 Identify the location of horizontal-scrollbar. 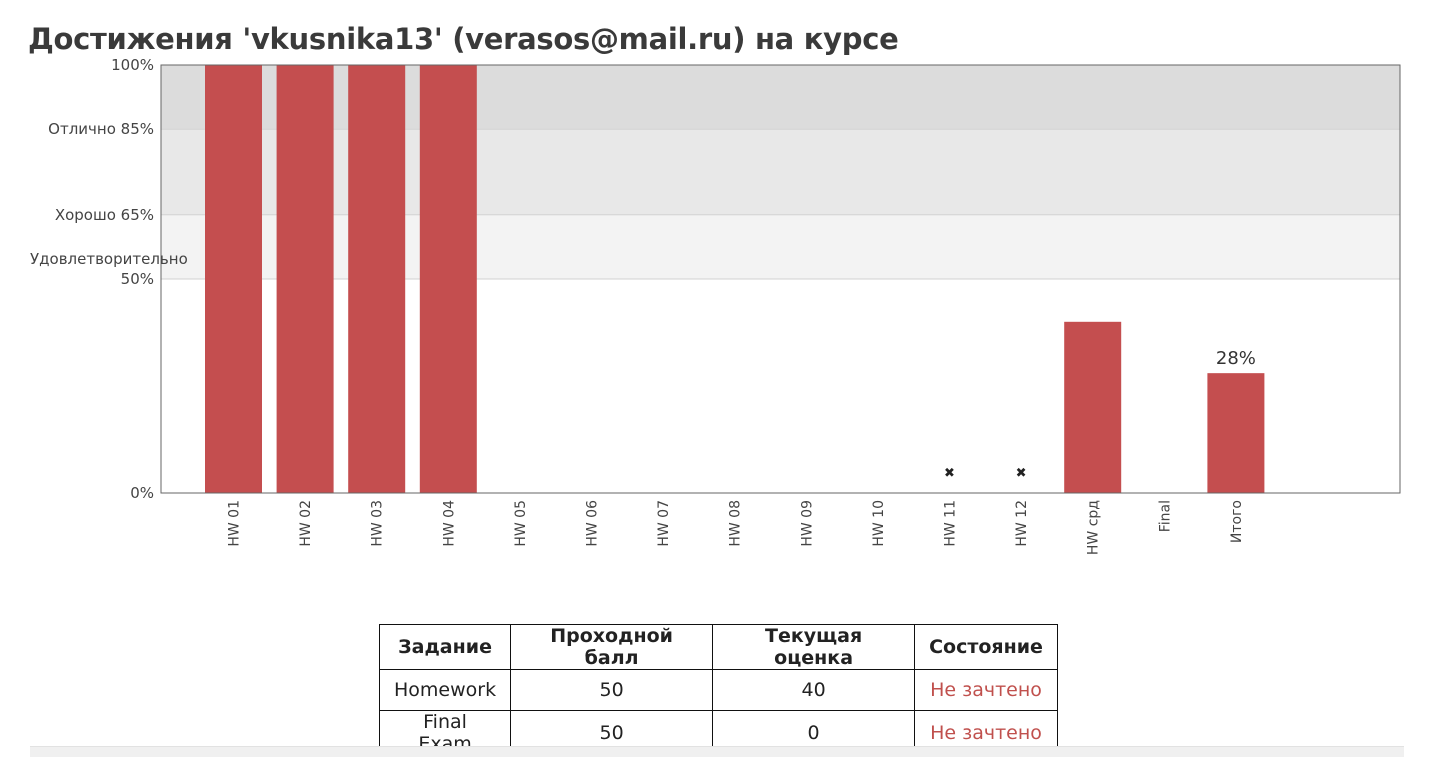
(717, 751).